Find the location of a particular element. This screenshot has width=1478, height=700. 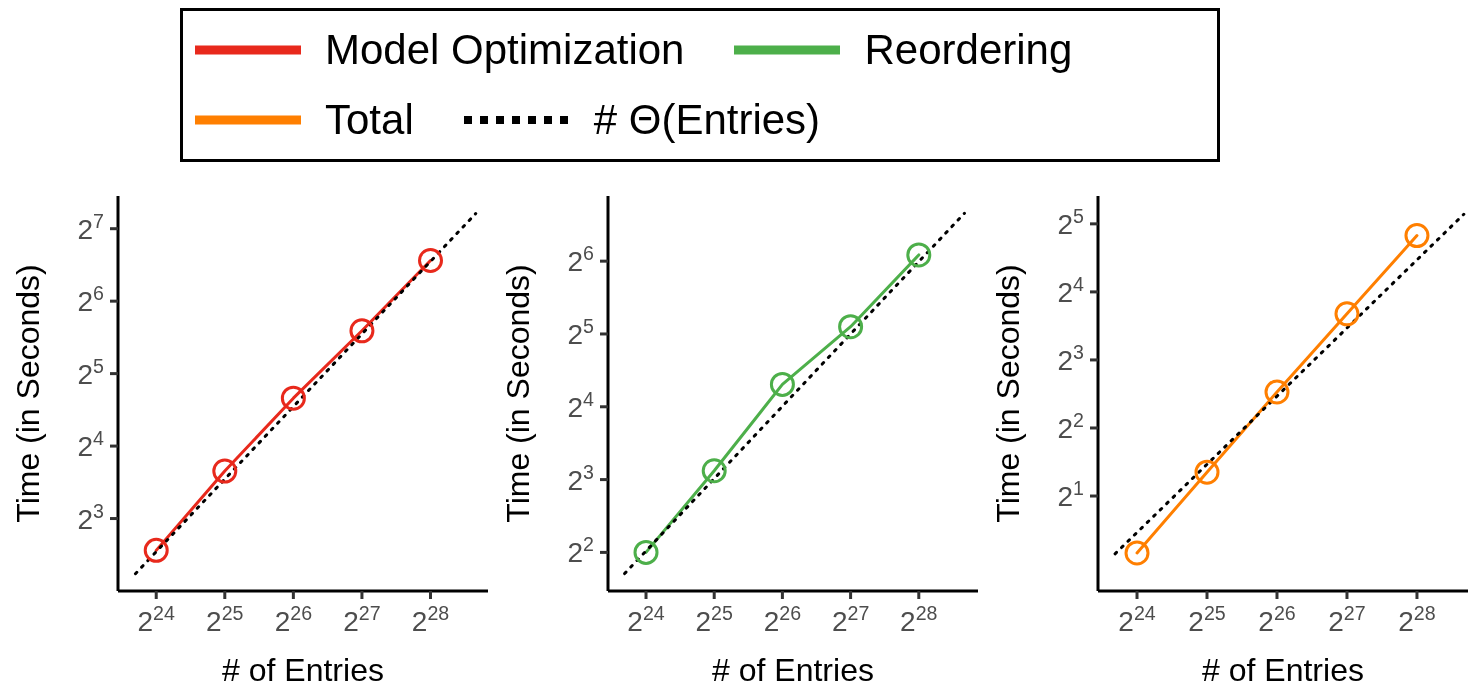

legend-label: Total is located at coordinates (369, 120).